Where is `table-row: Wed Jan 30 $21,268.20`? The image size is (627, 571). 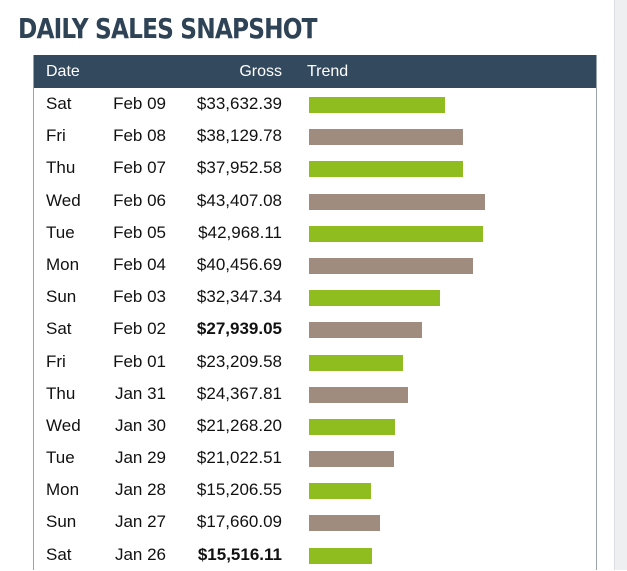 table-row: Wed Jan 30 $21,268.20 is located at coordinates (315, 426).